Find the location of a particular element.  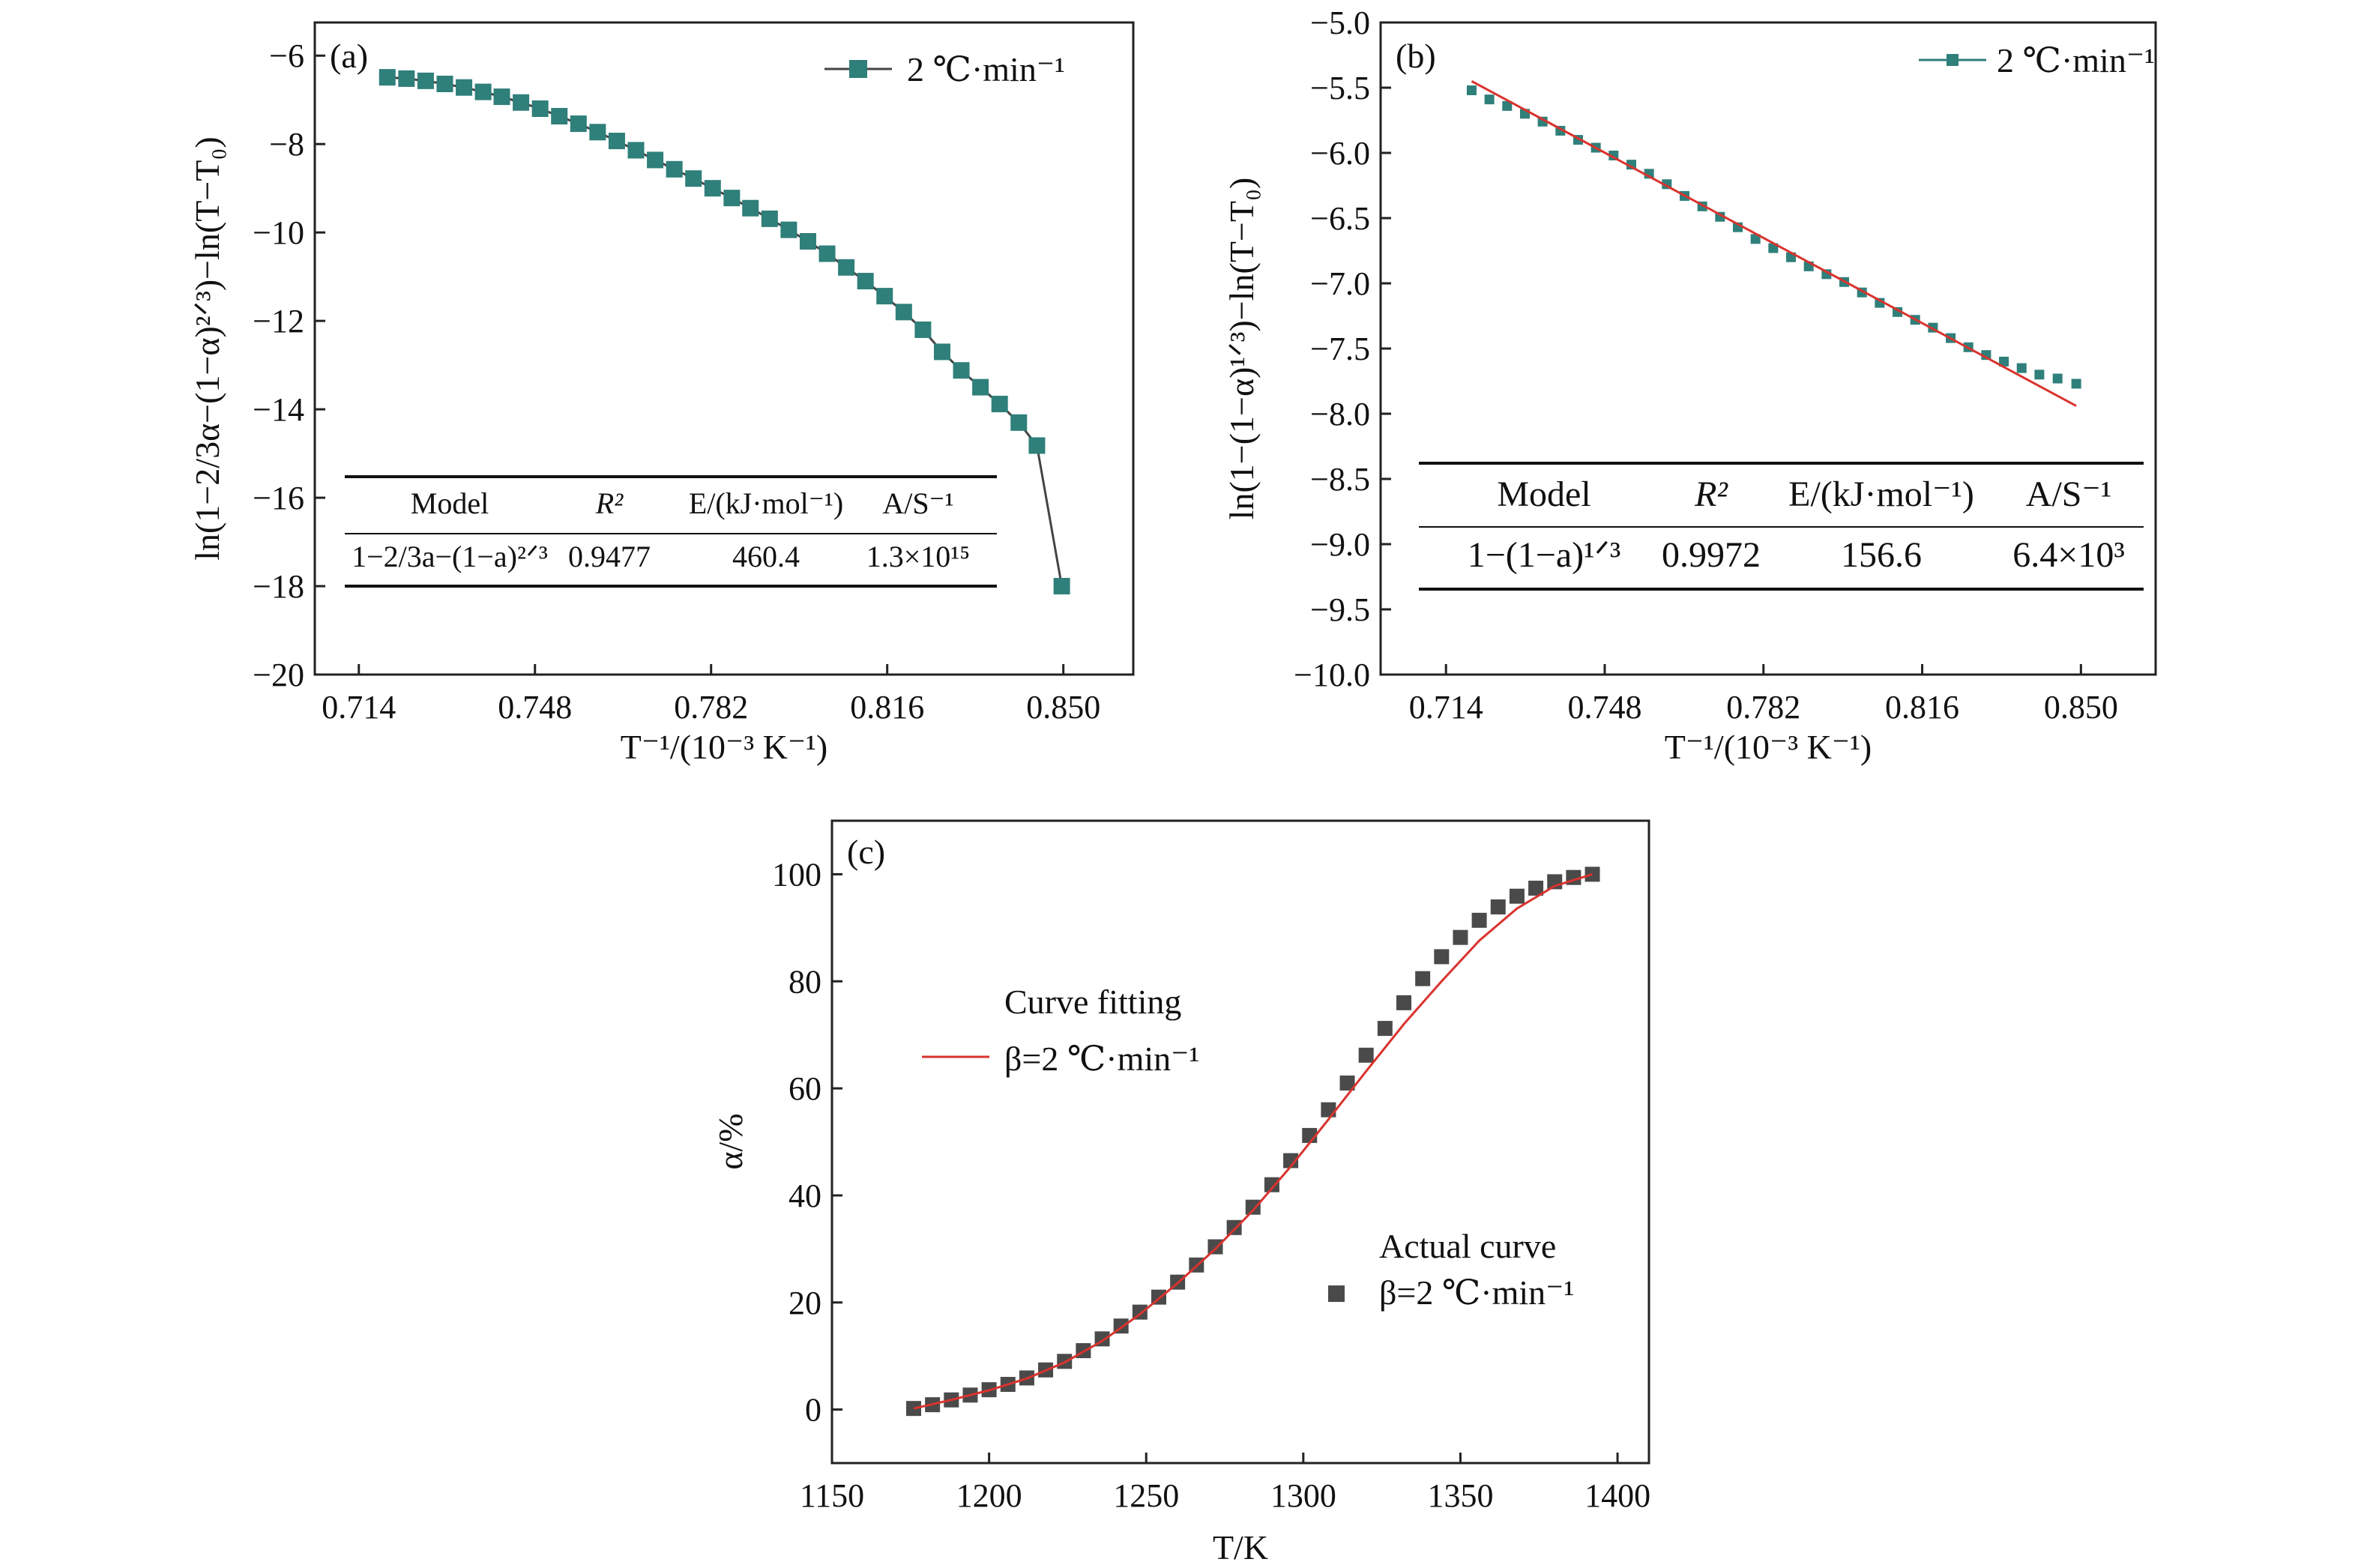

panel-b-ytick-label: −9.0 is located at coordinates (1340, 544).